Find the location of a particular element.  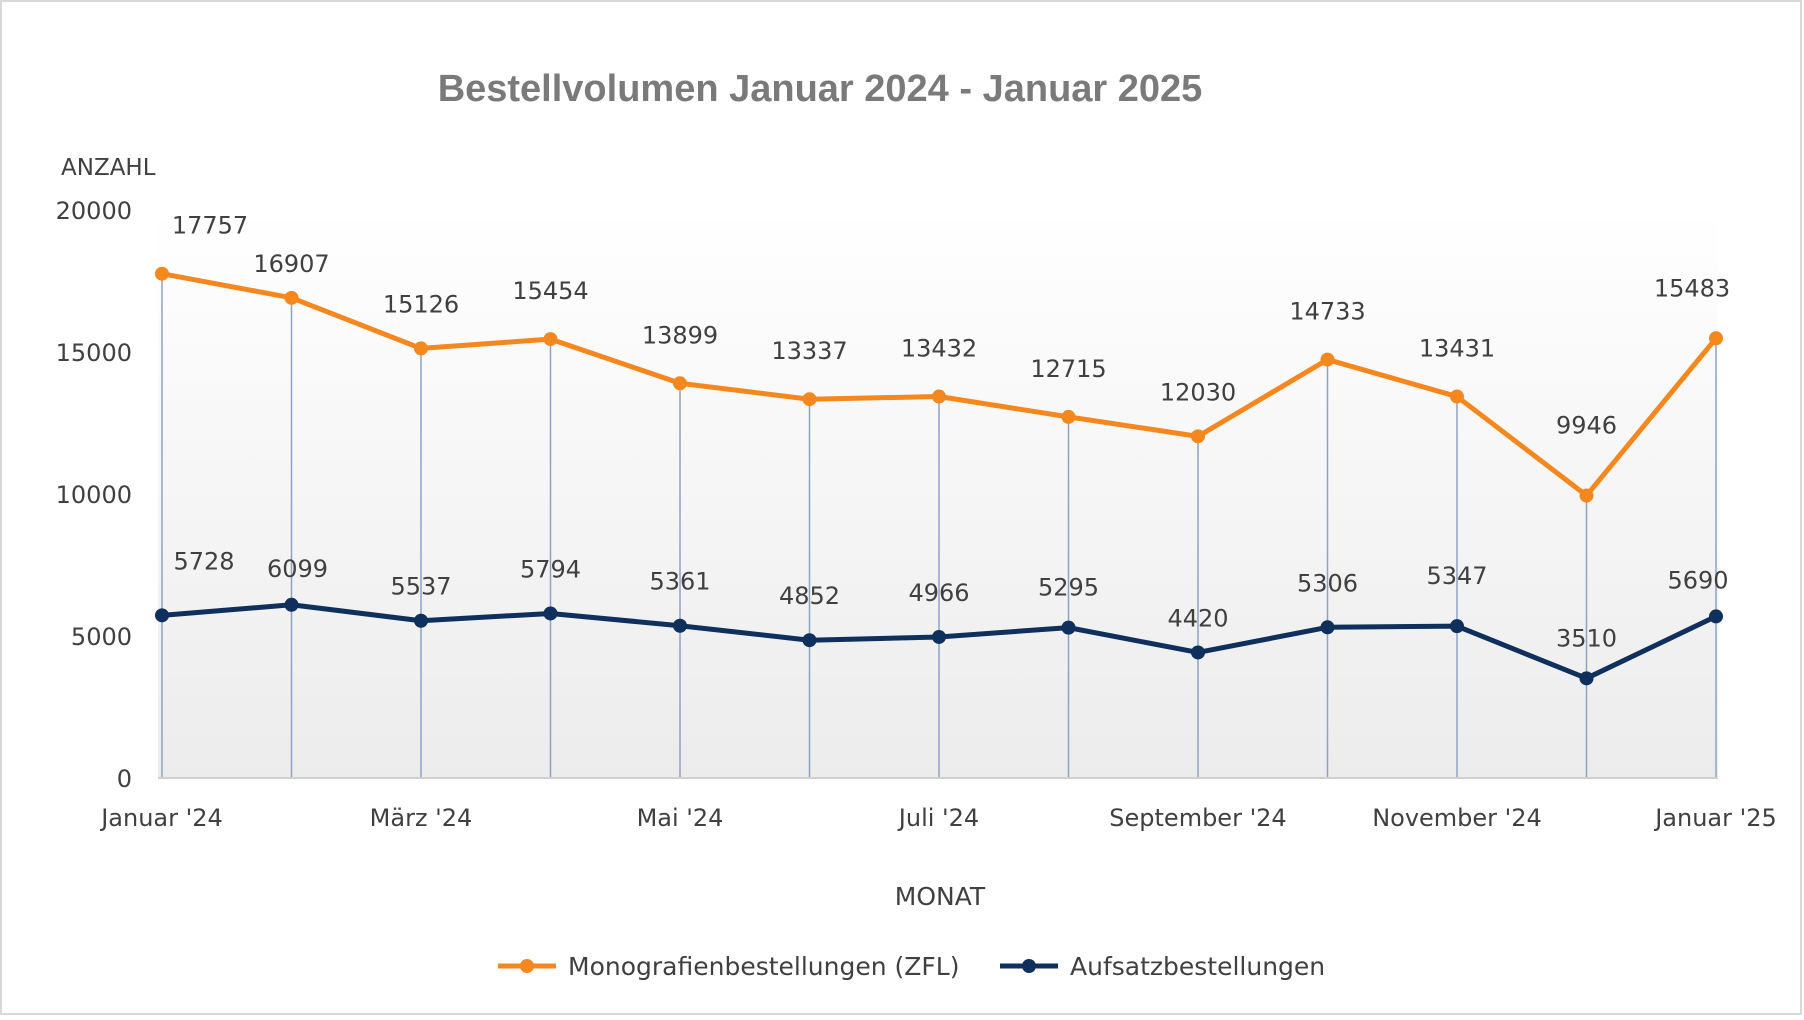

legend-item-monografien: Monografienbestellungen (ZFL) is located at coordinates (728, 966).